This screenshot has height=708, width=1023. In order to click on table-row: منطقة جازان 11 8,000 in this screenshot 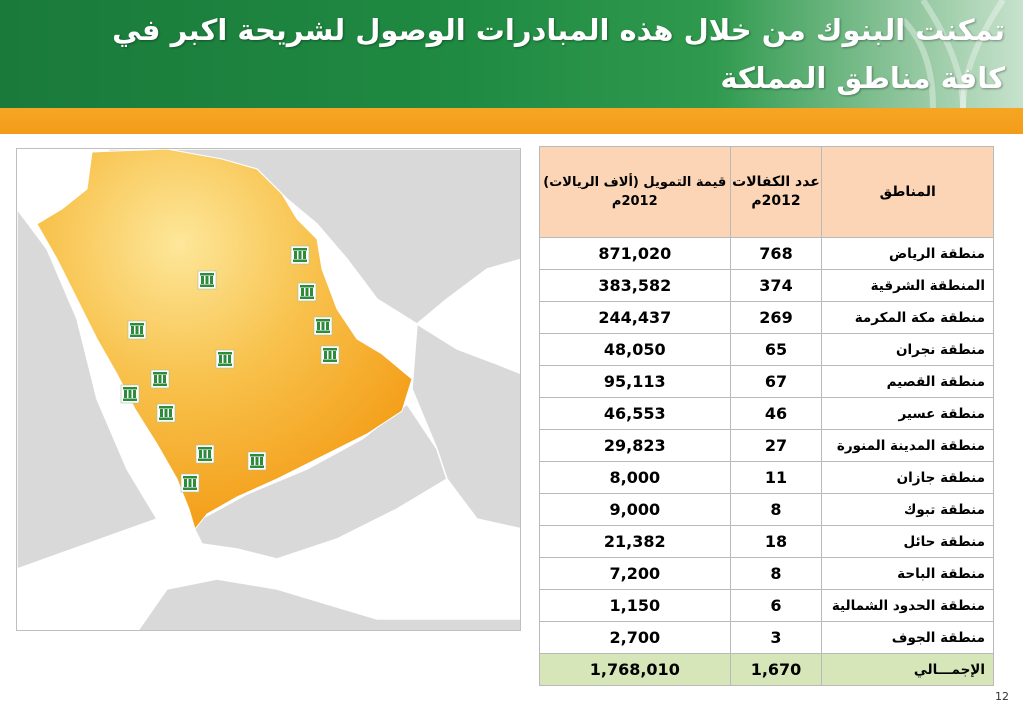, I will do `click(766, 477)`.